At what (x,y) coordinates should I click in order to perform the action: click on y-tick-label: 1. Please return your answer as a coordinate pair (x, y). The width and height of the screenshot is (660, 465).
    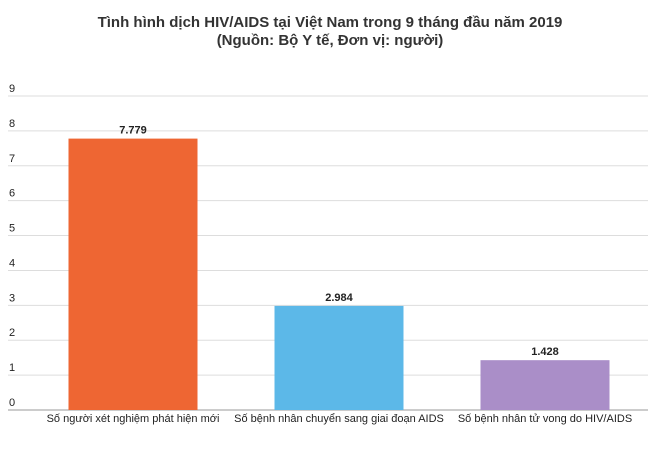
    Looking at the image, I should click on (12, 368).